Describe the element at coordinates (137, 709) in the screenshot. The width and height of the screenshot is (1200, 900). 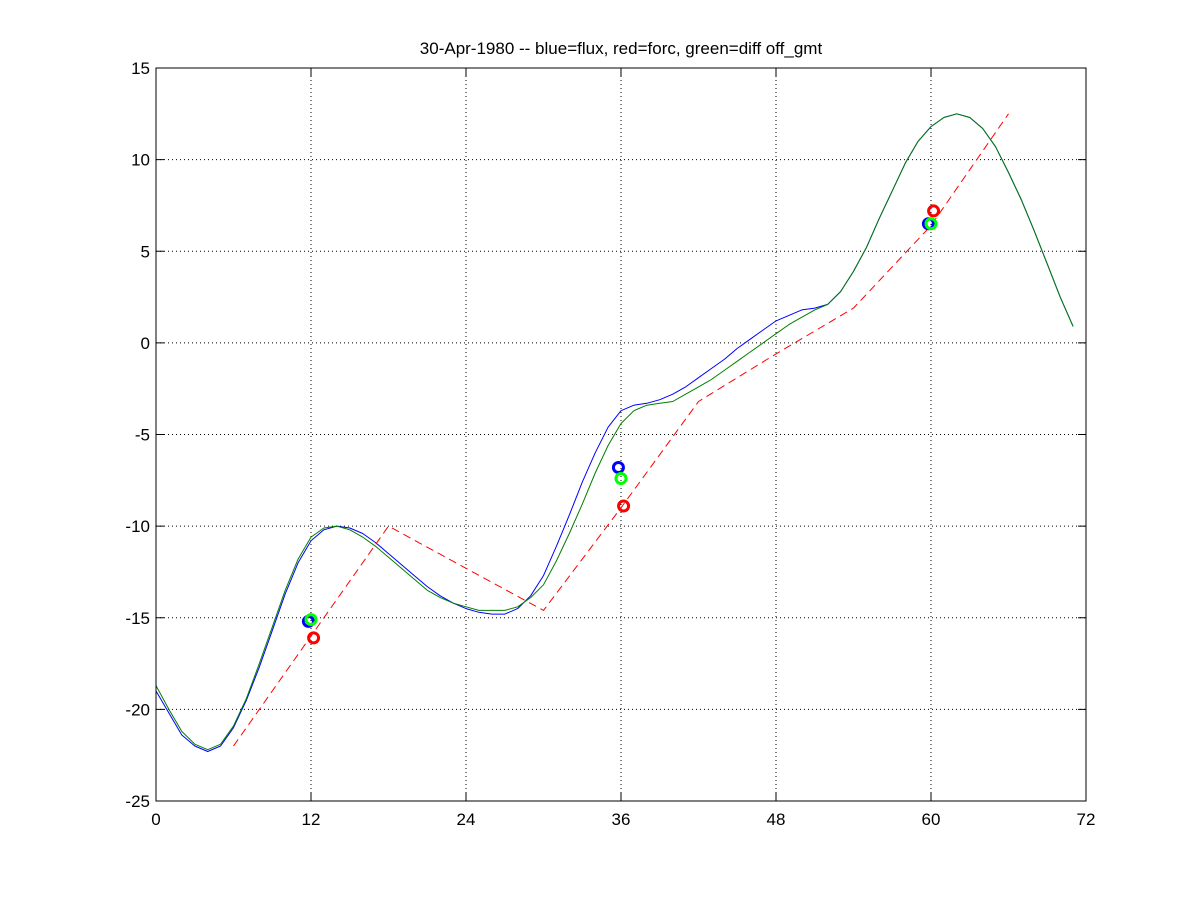
I see `y-tick-label: -20` at that location.